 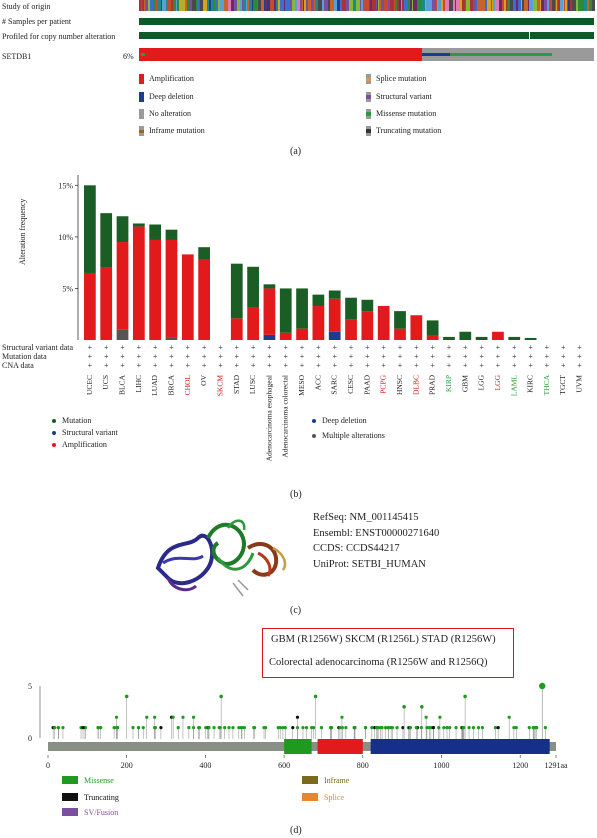 What do you see at coordinates (141, 114) in the screenshot?
I see `no-alteration-swatch` at bounding box center [141, 114].